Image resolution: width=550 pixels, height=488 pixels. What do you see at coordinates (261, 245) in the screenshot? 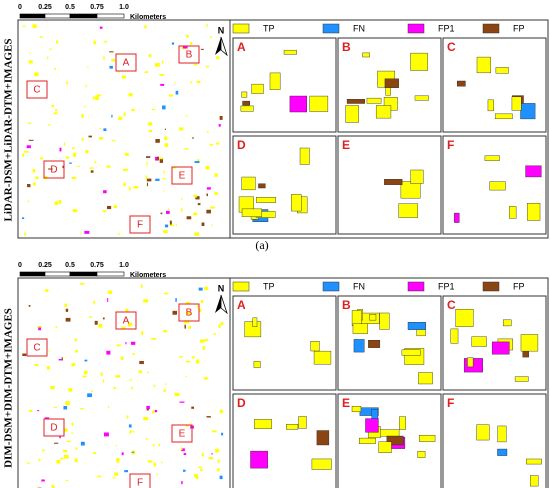
I see `caption: (a)` at bounding box center [261, 245].